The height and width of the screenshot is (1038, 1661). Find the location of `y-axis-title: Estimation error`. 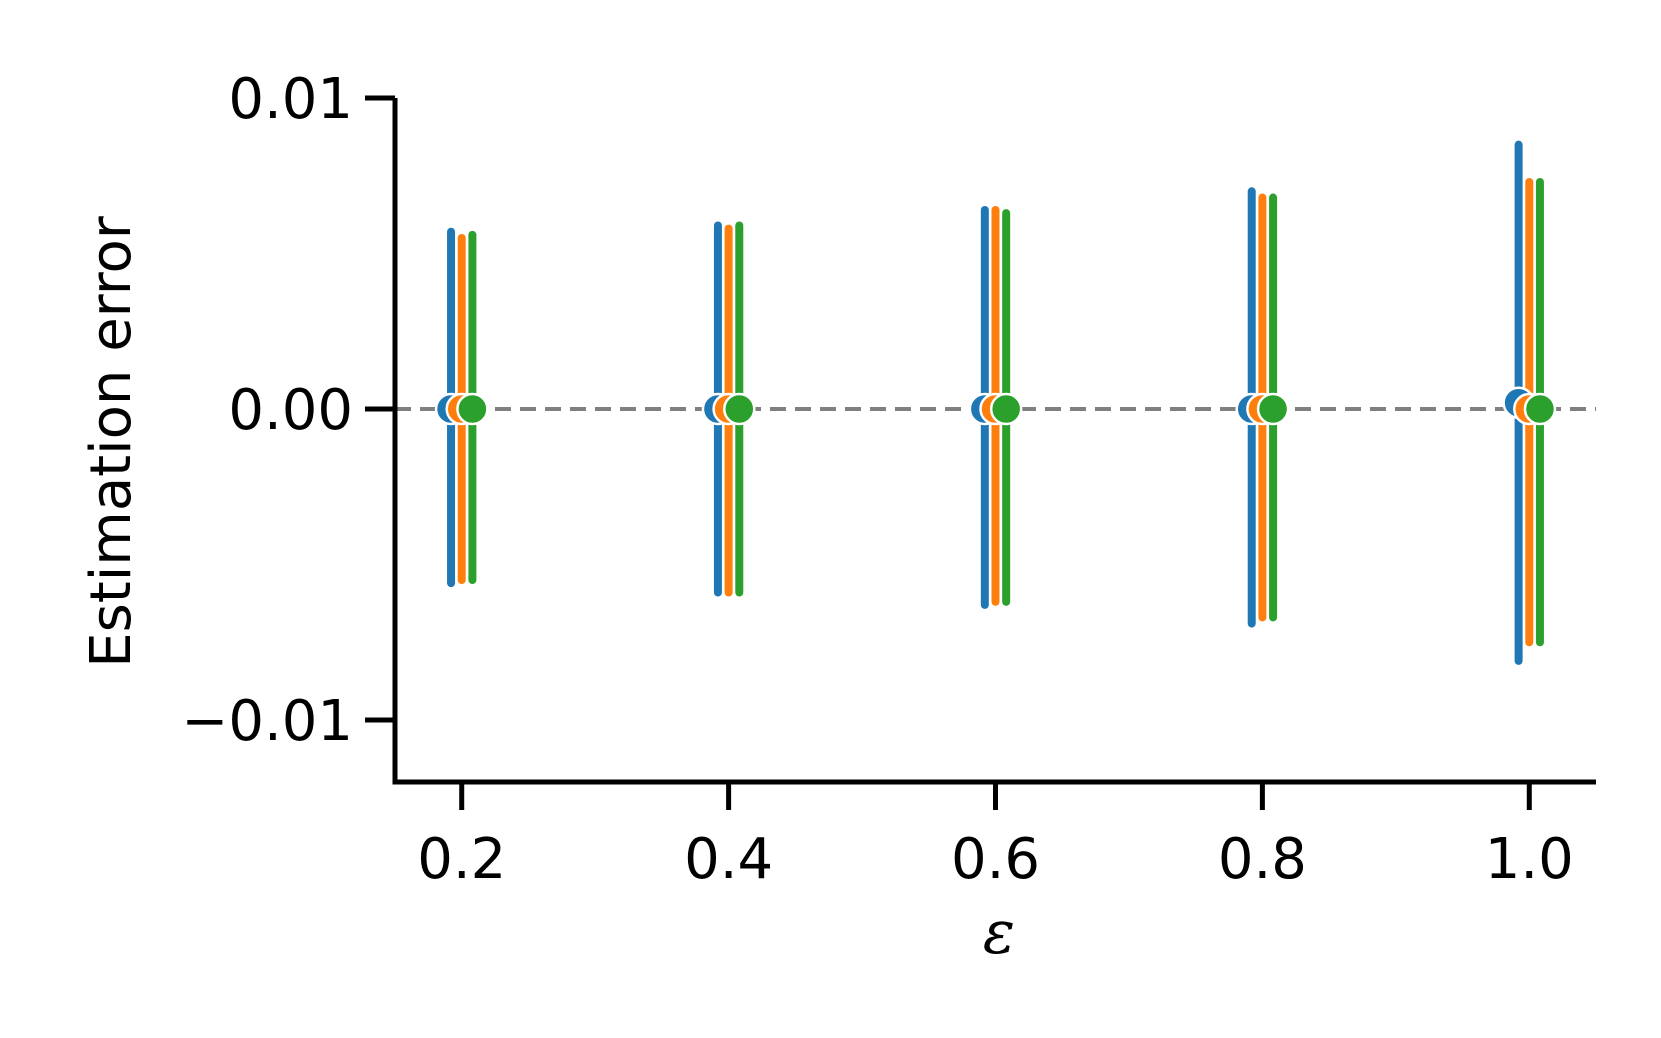

y-axis-title: Estimation error is located at coordinates (111, 441).